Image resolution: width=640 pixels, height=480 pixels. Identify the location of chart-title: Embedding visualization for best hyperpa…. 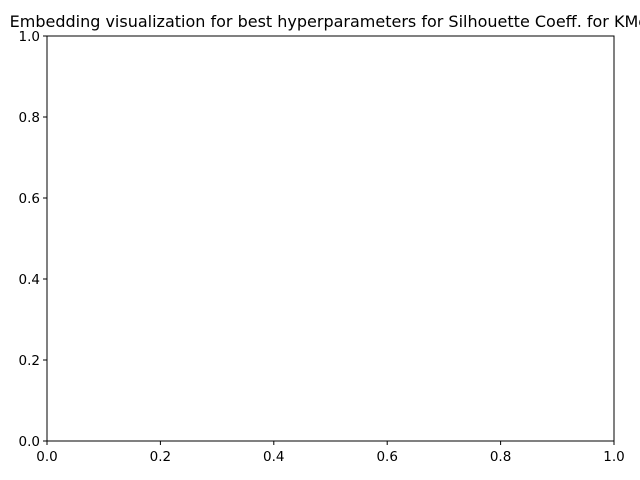
(325, 21).